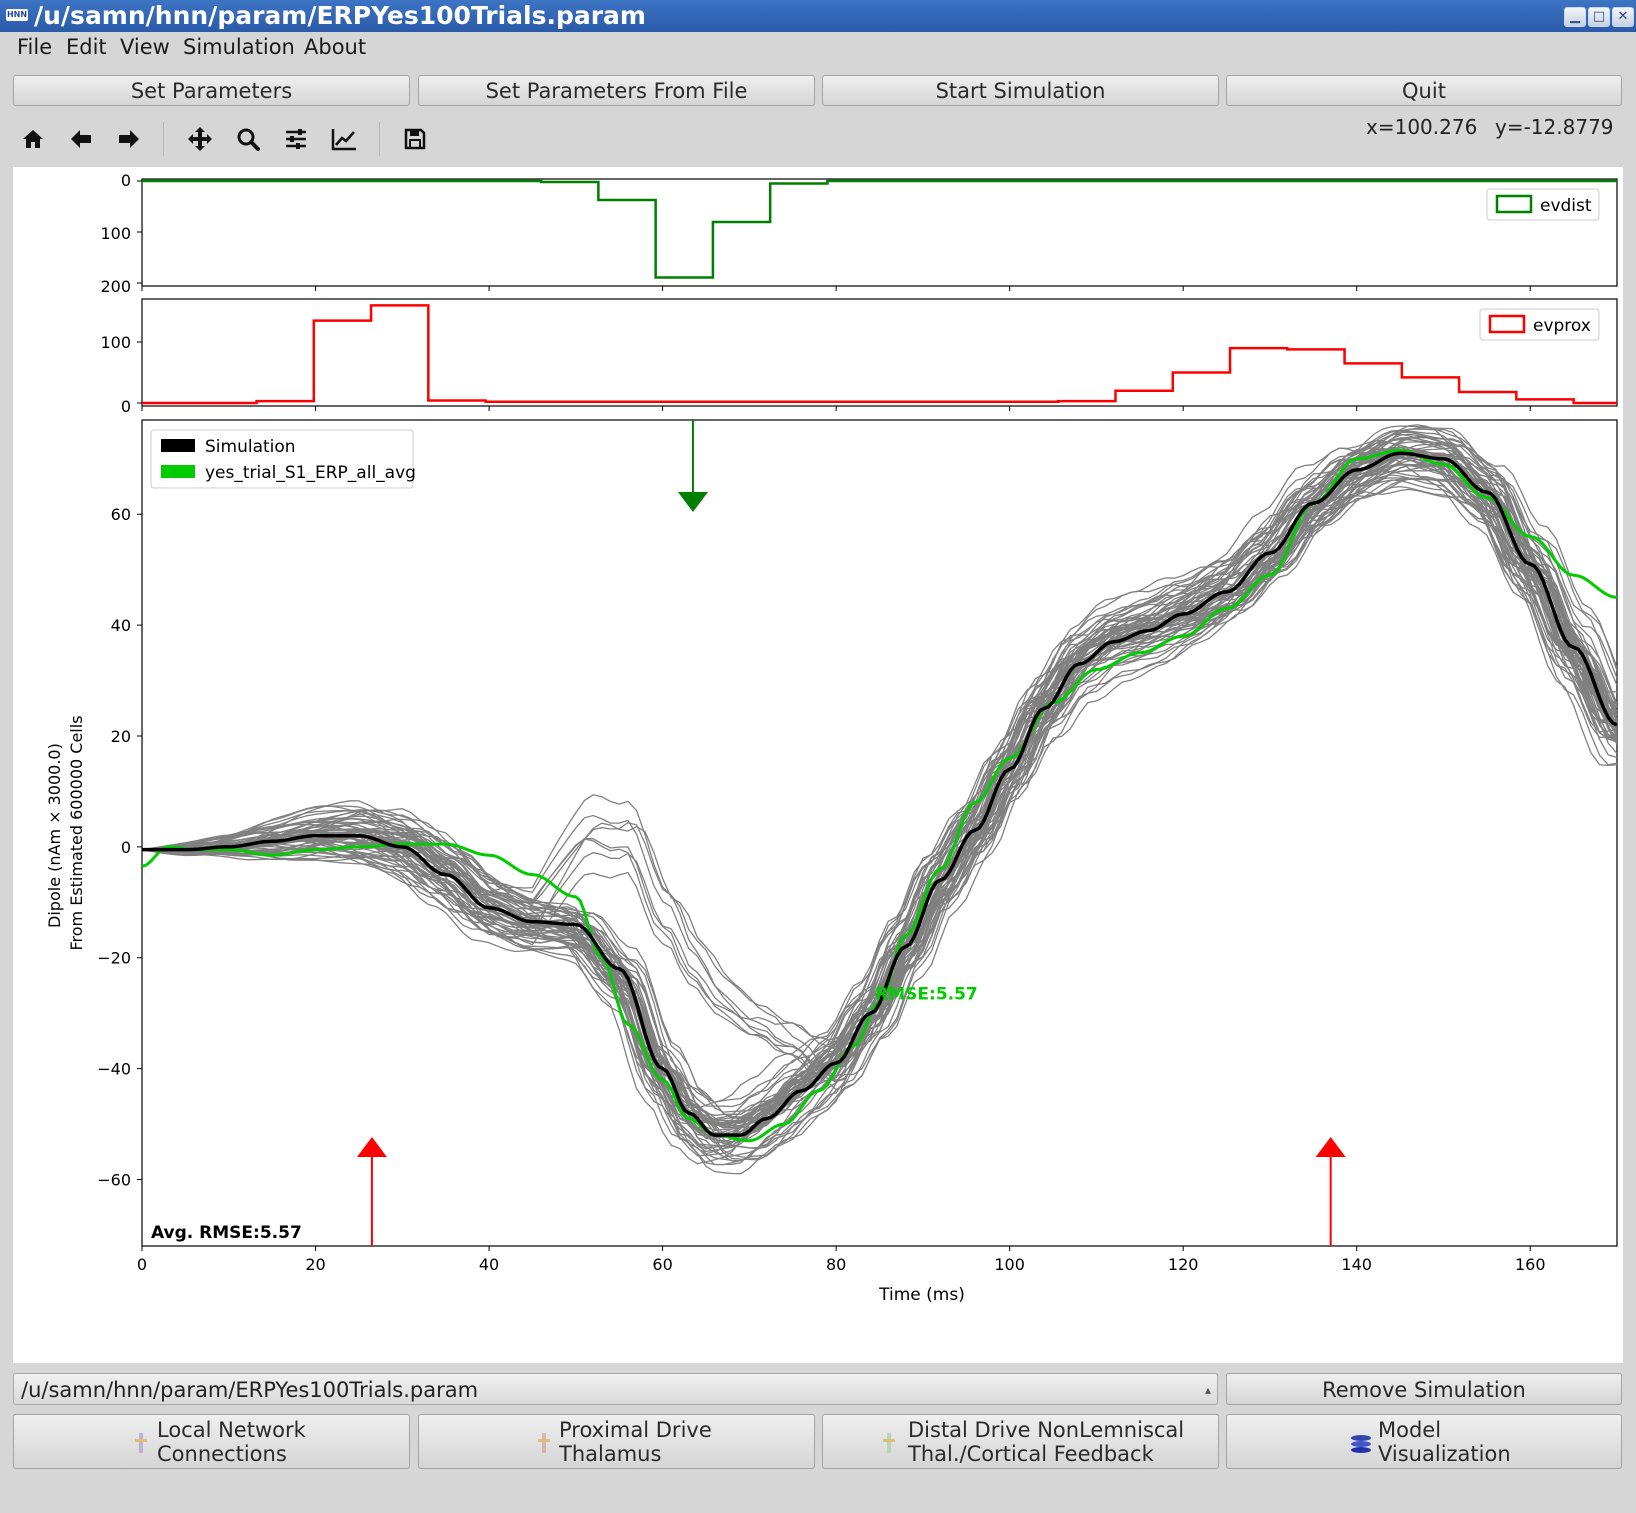  I want to click on model-visualization-label: Model Visualization, so click(1444, 1442).